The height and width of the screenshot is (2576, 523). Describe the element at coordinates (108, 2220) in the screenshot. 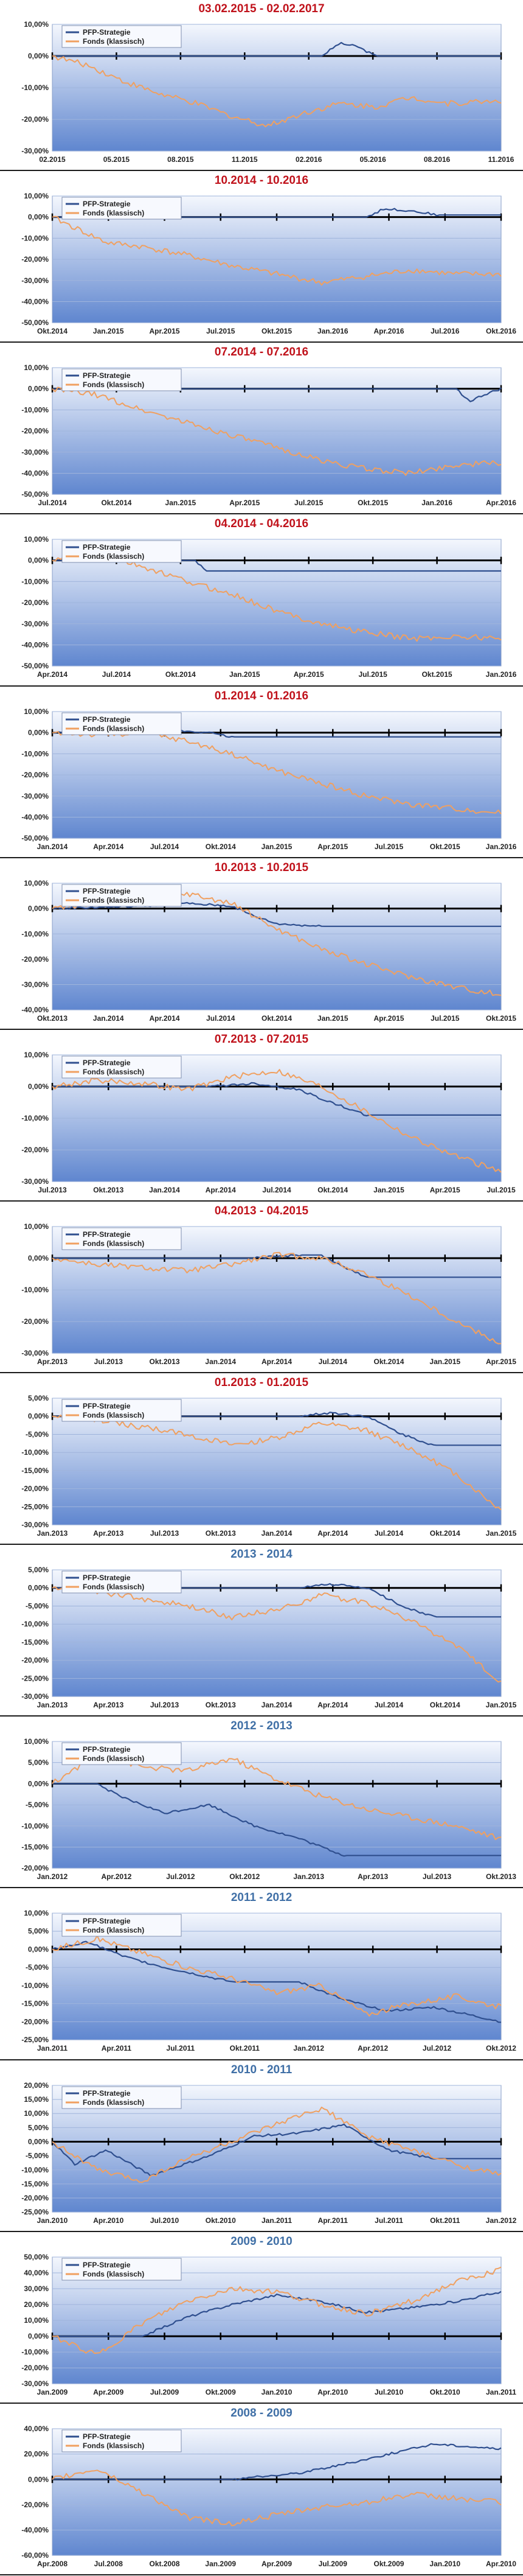

I see `x-tick-label: Apr.2010` at that location.